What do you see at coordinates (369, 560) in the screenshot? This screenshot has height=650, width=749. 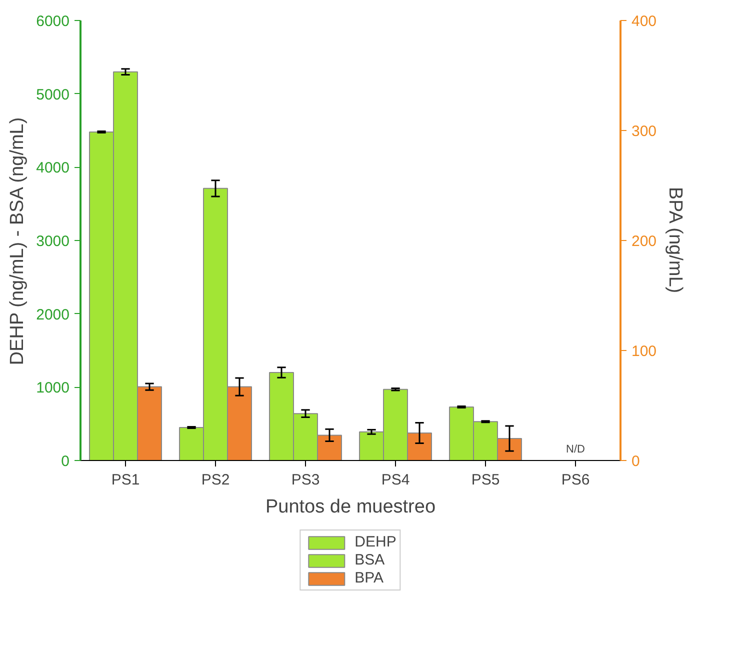 I see `legend-label: BSA` at bounding box center [369, 560].